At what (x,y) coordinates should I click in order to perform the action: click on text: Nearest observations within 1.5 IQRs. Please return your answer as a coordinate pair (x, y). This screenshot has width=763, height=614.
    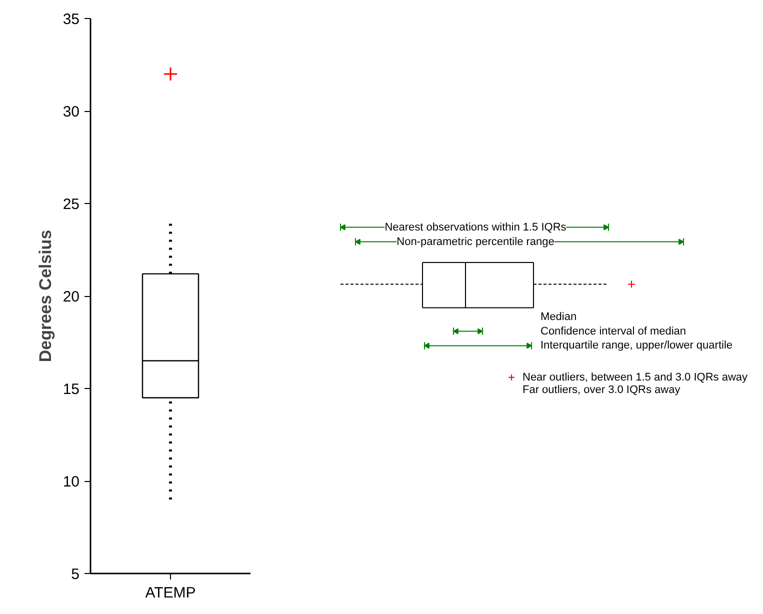
    Looking at the image, I should click on (475, 227).